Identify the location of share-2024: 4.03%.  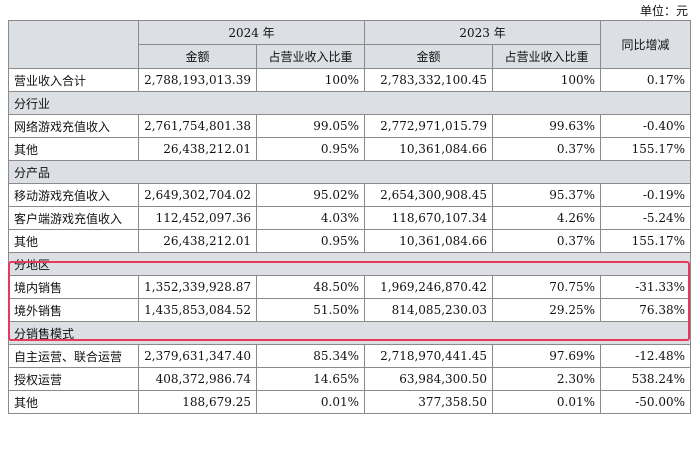
(310, 218).